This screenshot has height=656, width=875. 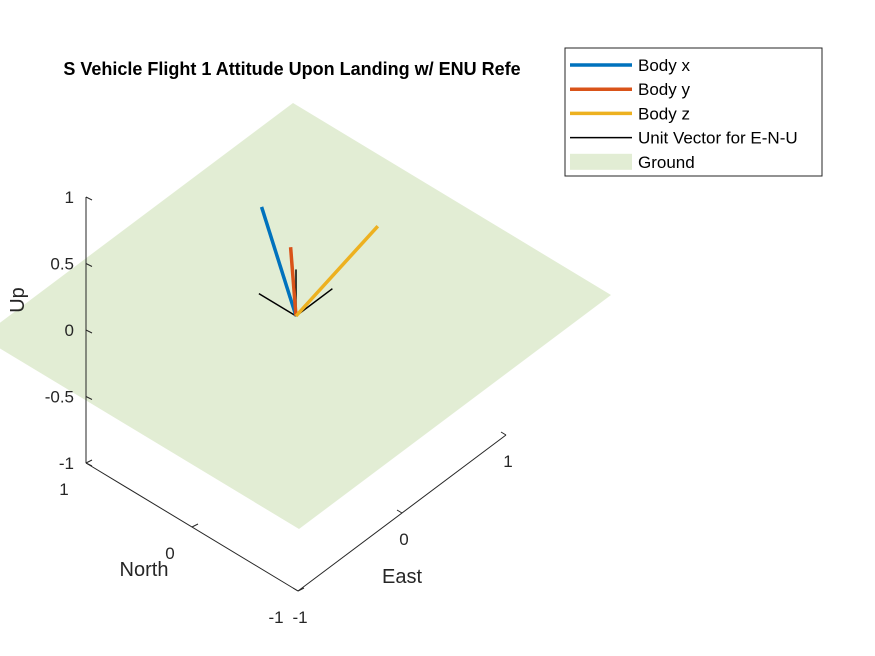 What do you see at coordinates (69, 330) in the screenshot?
I see `z-tick-label: 0` at bounding box center [69, 330].